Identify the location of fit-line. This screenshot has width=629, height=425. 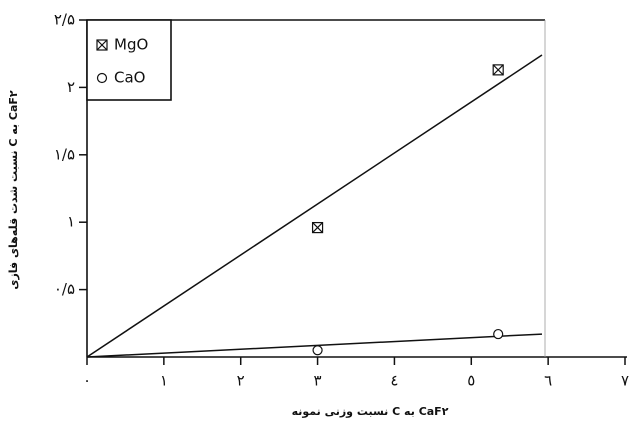
(314, 345).